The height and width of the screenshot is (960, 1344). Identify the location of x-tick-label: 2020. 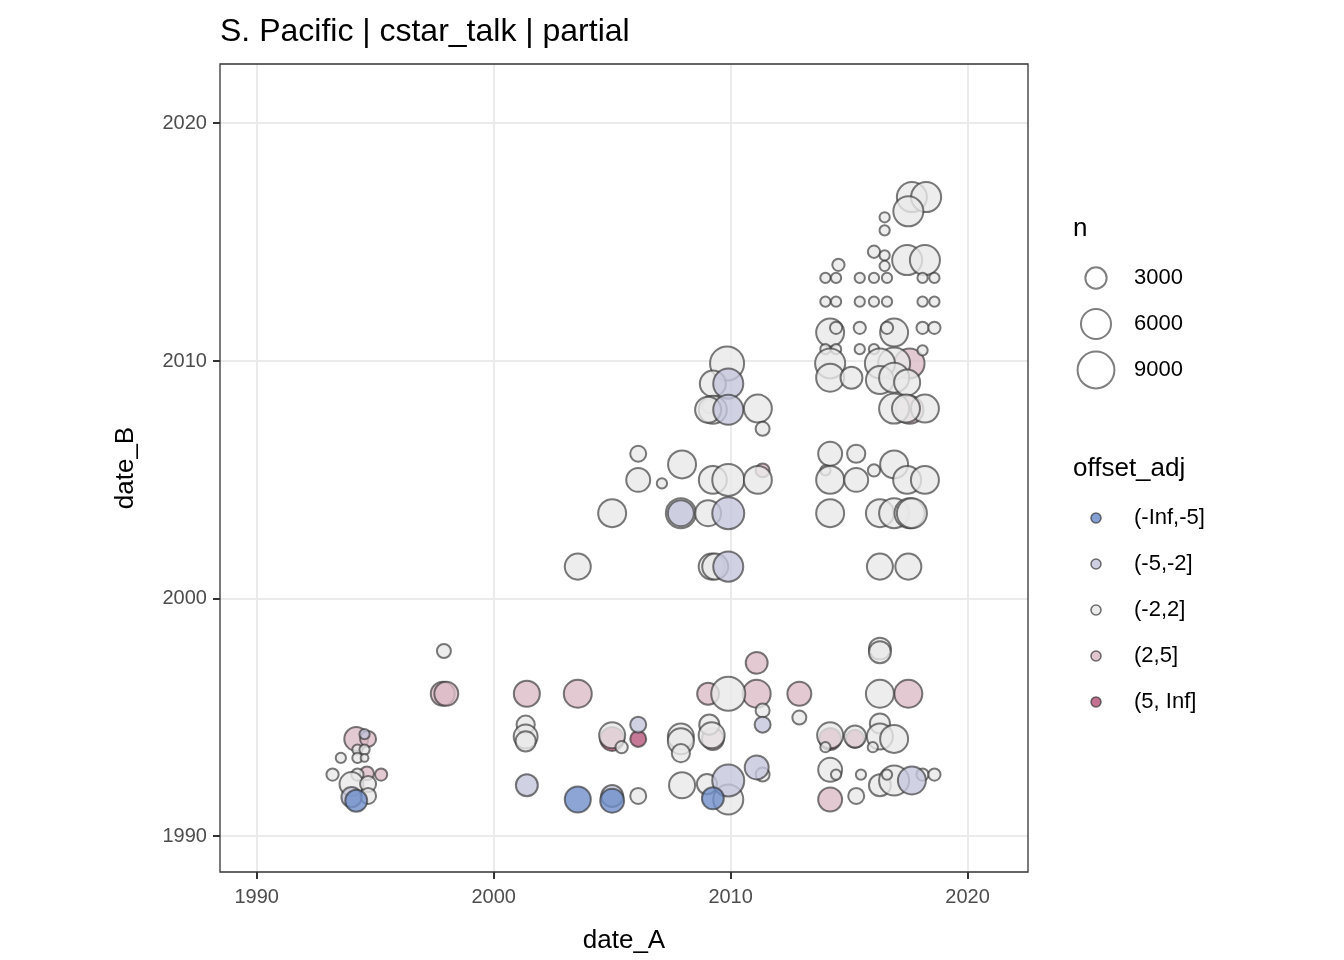
(967, 895).